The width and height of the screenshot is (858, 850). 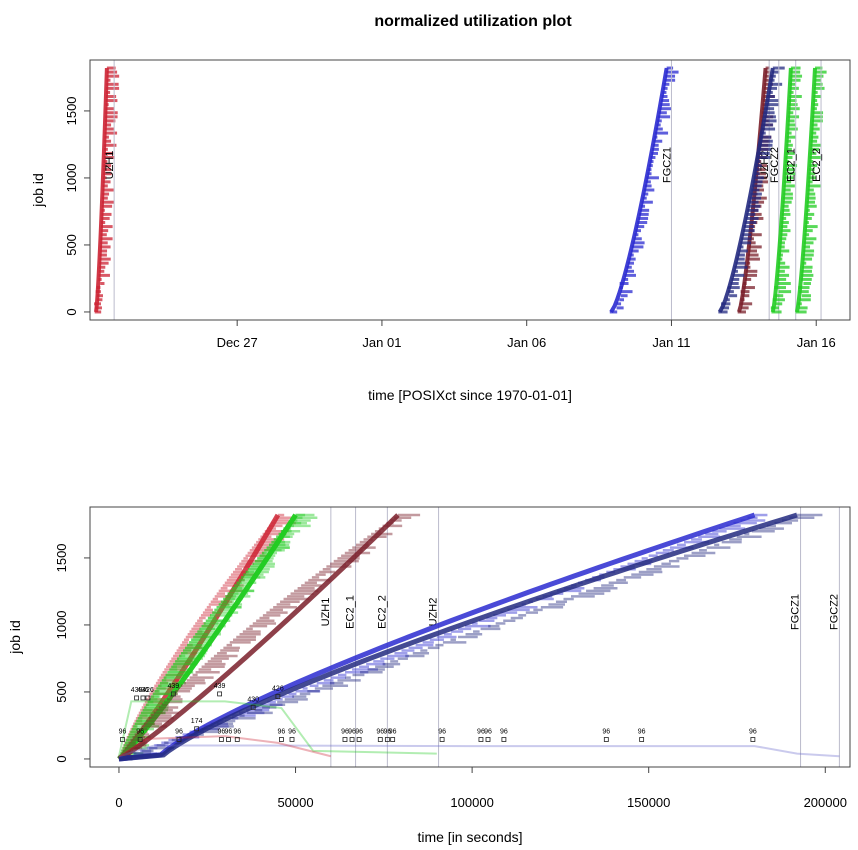 I want to click on series-ec2-1: EC2_1, so click(x=786, y=190).